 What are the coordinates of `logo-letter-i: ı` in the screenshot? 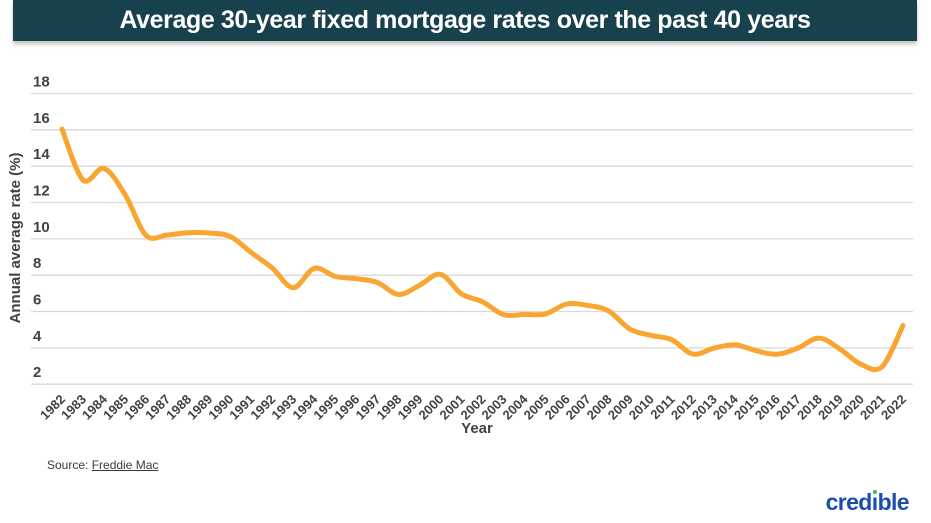 It's located at (874, 502).